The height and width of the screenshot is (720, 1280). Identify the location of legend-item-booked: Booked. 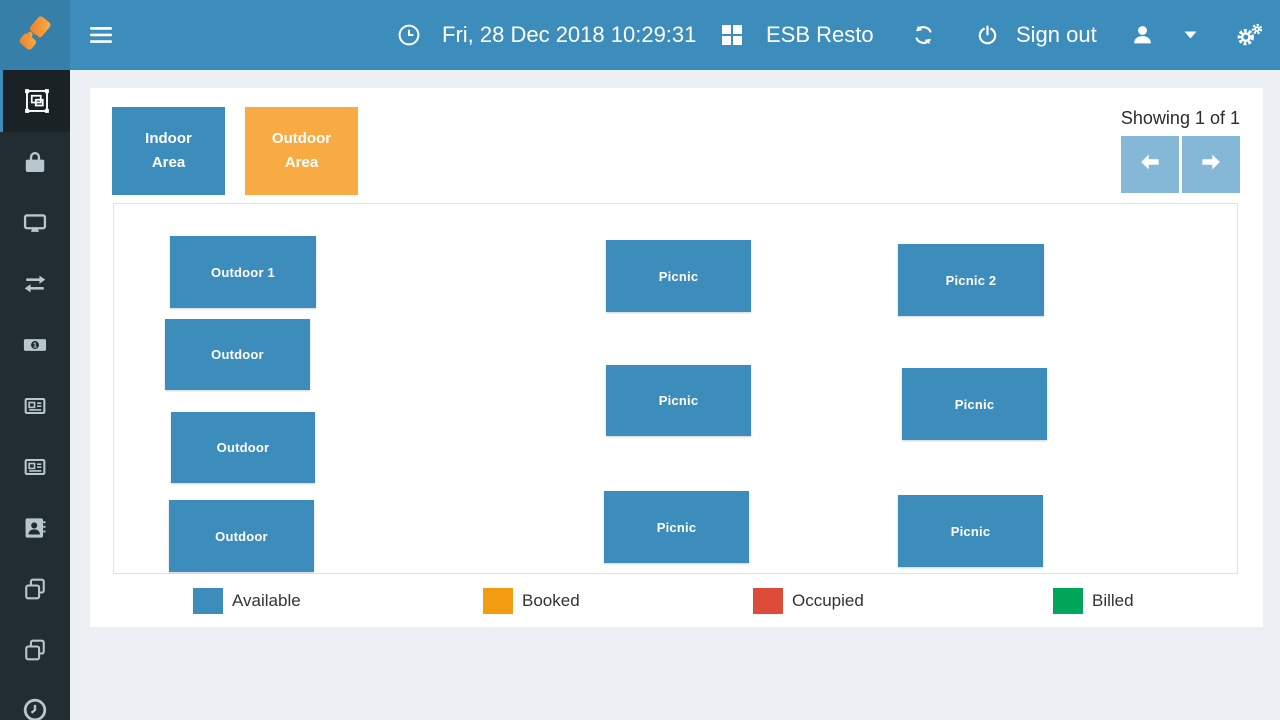
(531, 601).